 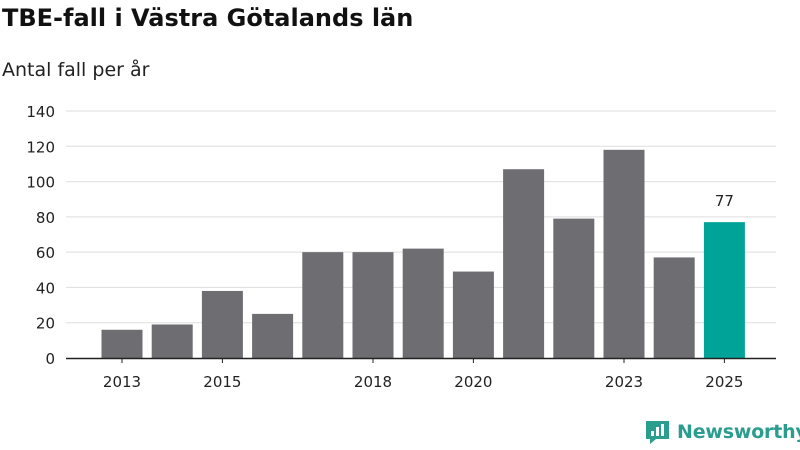 I want to click on y-tick-label: 140, so click(x=40, y=112).